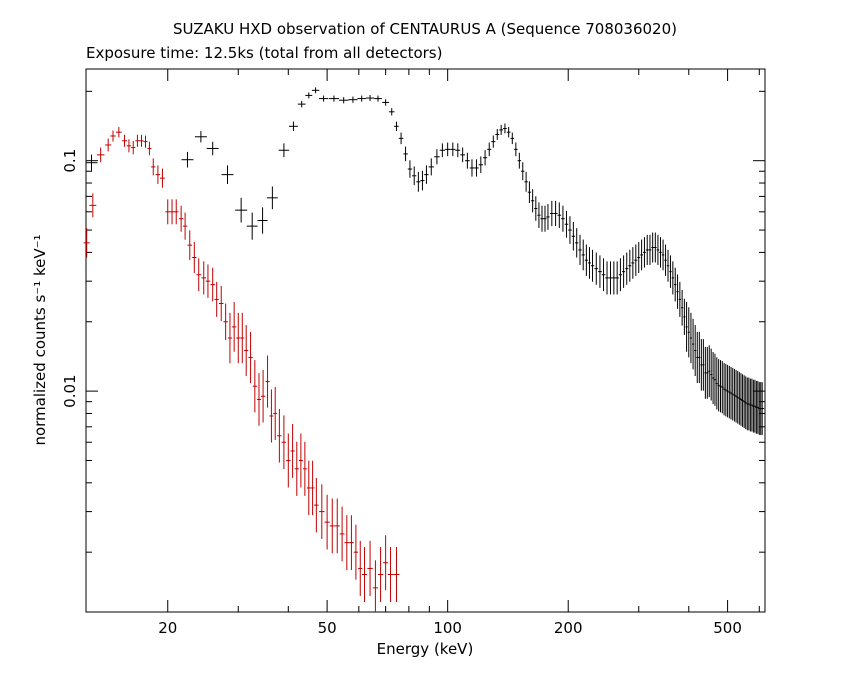 The width and height of the screenshot is (850, 680). I want to click on x-tick-label: 20, so click(167, 628).